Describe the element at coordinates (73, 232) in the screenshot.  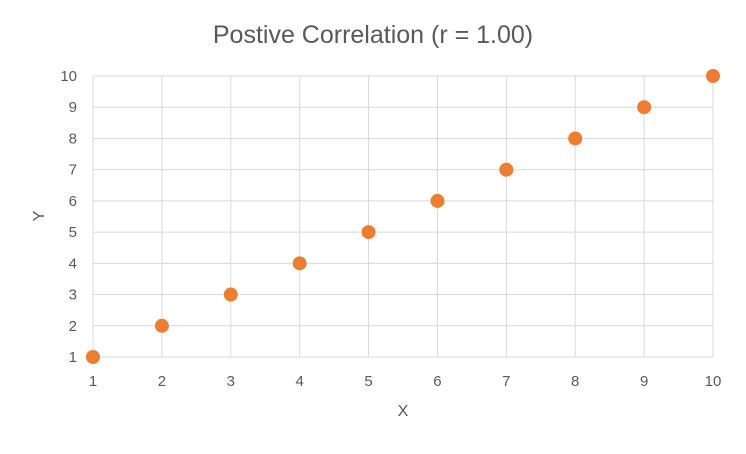
I see `y-tick-label: 5` at that location.